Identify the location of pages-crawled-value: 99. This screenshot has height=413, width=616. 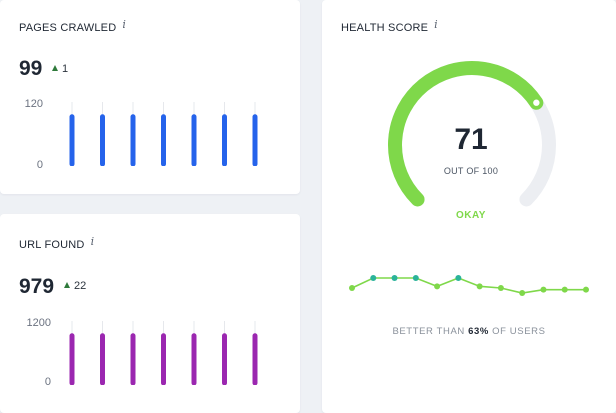
(31, 68).